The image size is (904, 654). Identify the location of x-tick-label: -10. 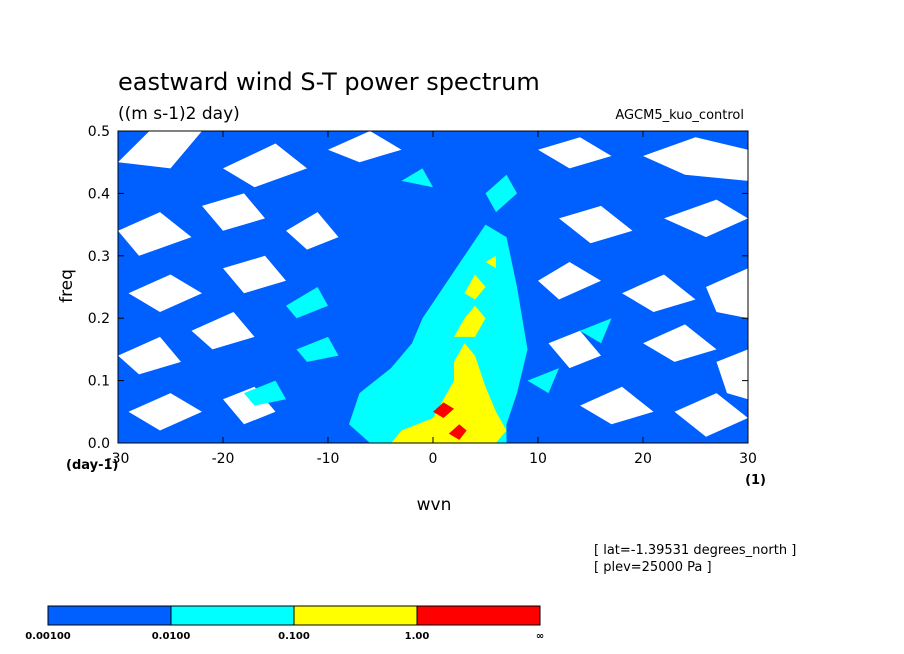
(328, 459).